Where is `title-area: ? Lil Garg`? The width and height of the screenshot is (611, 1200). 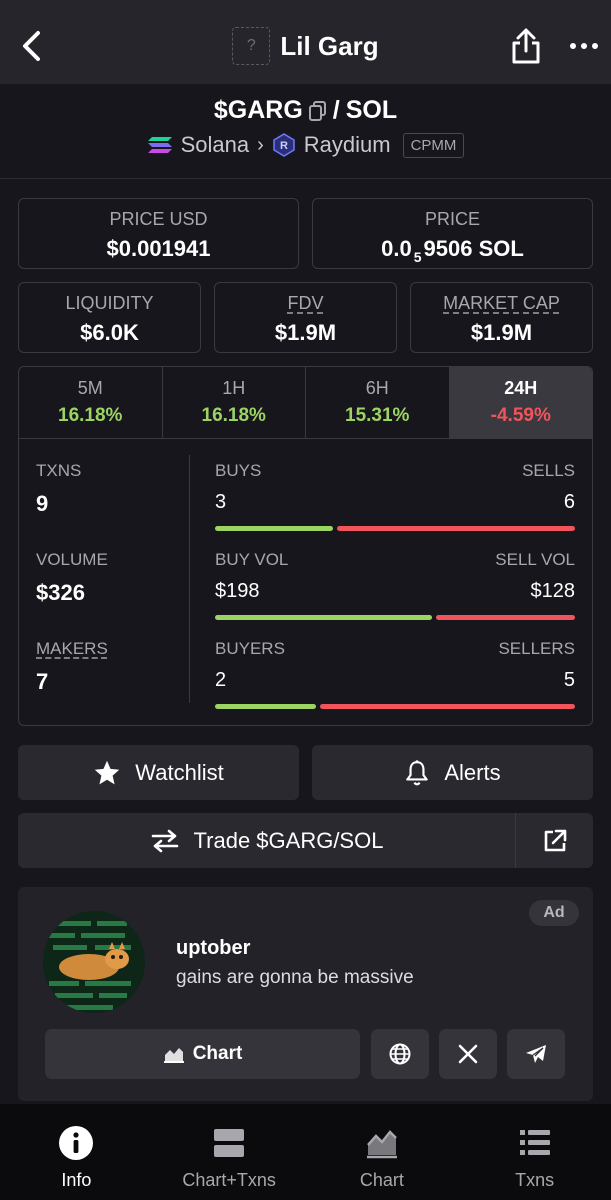 title-area: ? Lil Garg is located at coordinates (305, 46).